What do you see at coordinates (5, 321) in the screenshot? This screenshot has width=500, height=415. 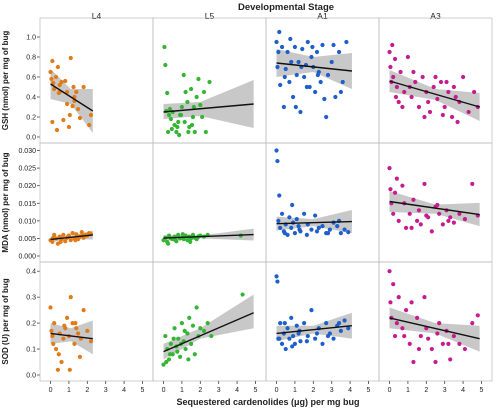 I see `y-axis-label: SOD (U) per mg of bug` at bounding box center [5, 321].